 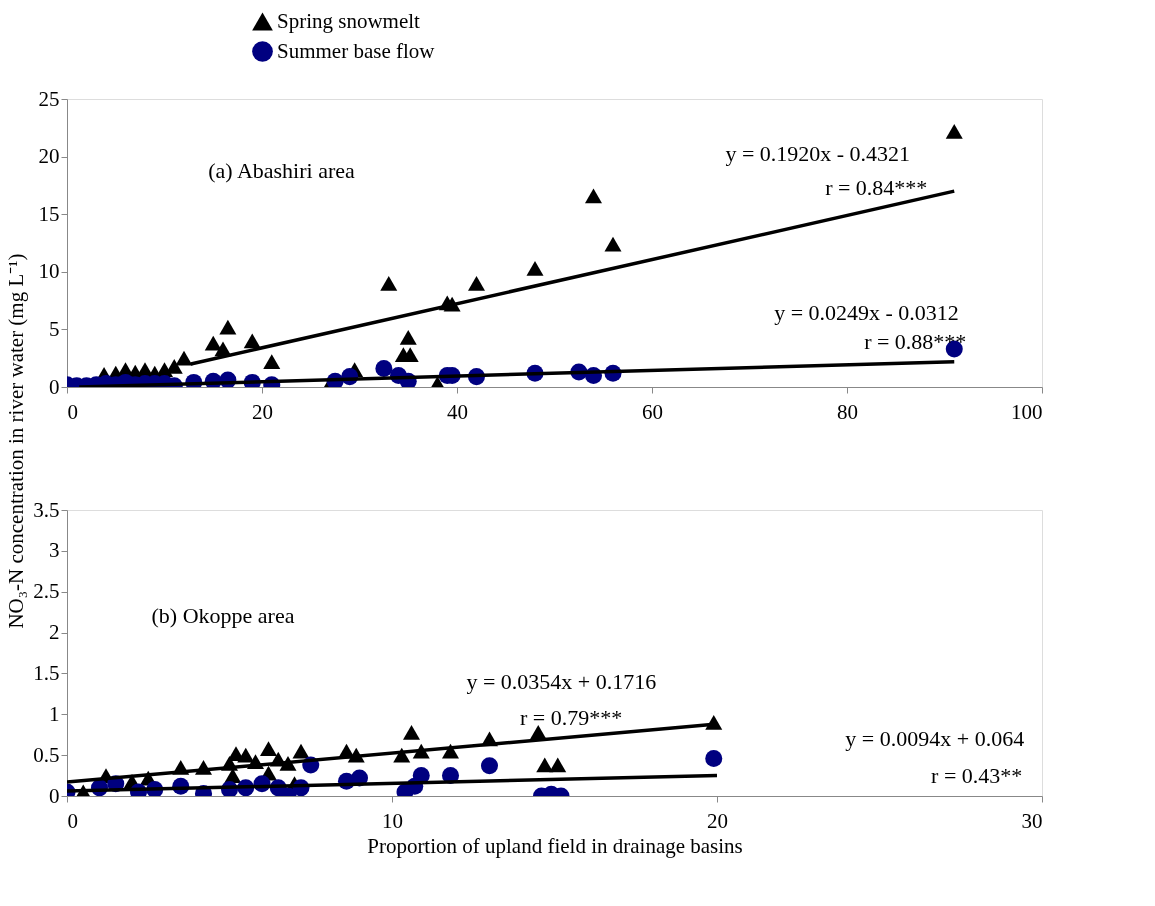 What do you see at coordinates (46, 672) in the screenshot?
I see `y-tick-label: 1.5` at bounding box center [46, 672].